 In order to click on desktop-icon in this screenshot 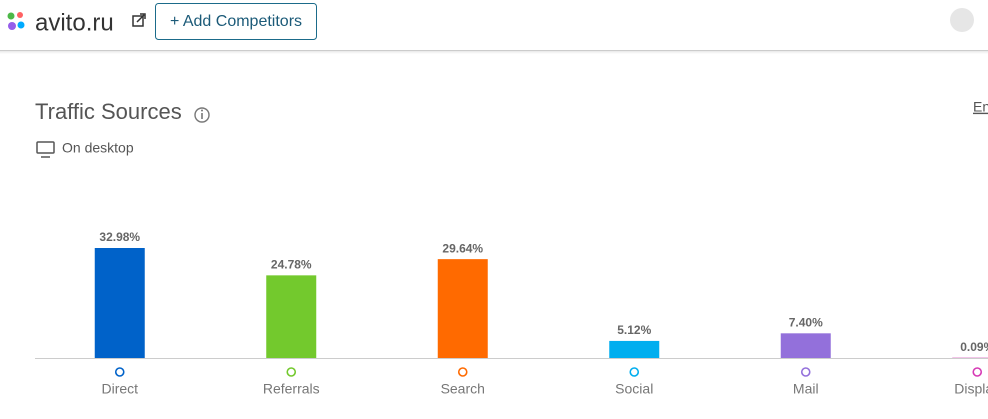, I will do `click(45, 149)`.